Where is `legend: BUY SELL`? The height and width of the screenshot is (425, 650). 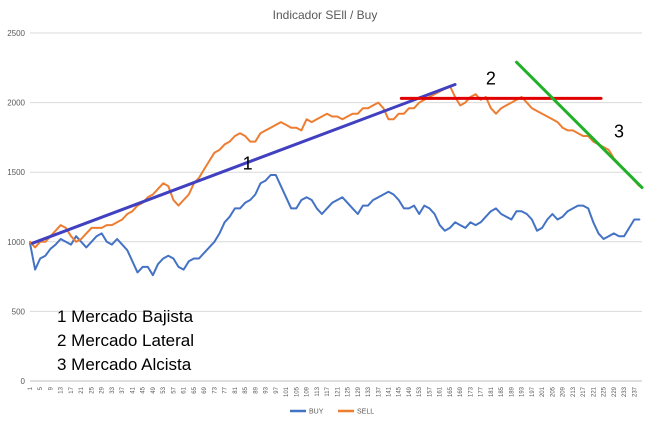 legend: BUY SELL is located at coordinates (332, 412).